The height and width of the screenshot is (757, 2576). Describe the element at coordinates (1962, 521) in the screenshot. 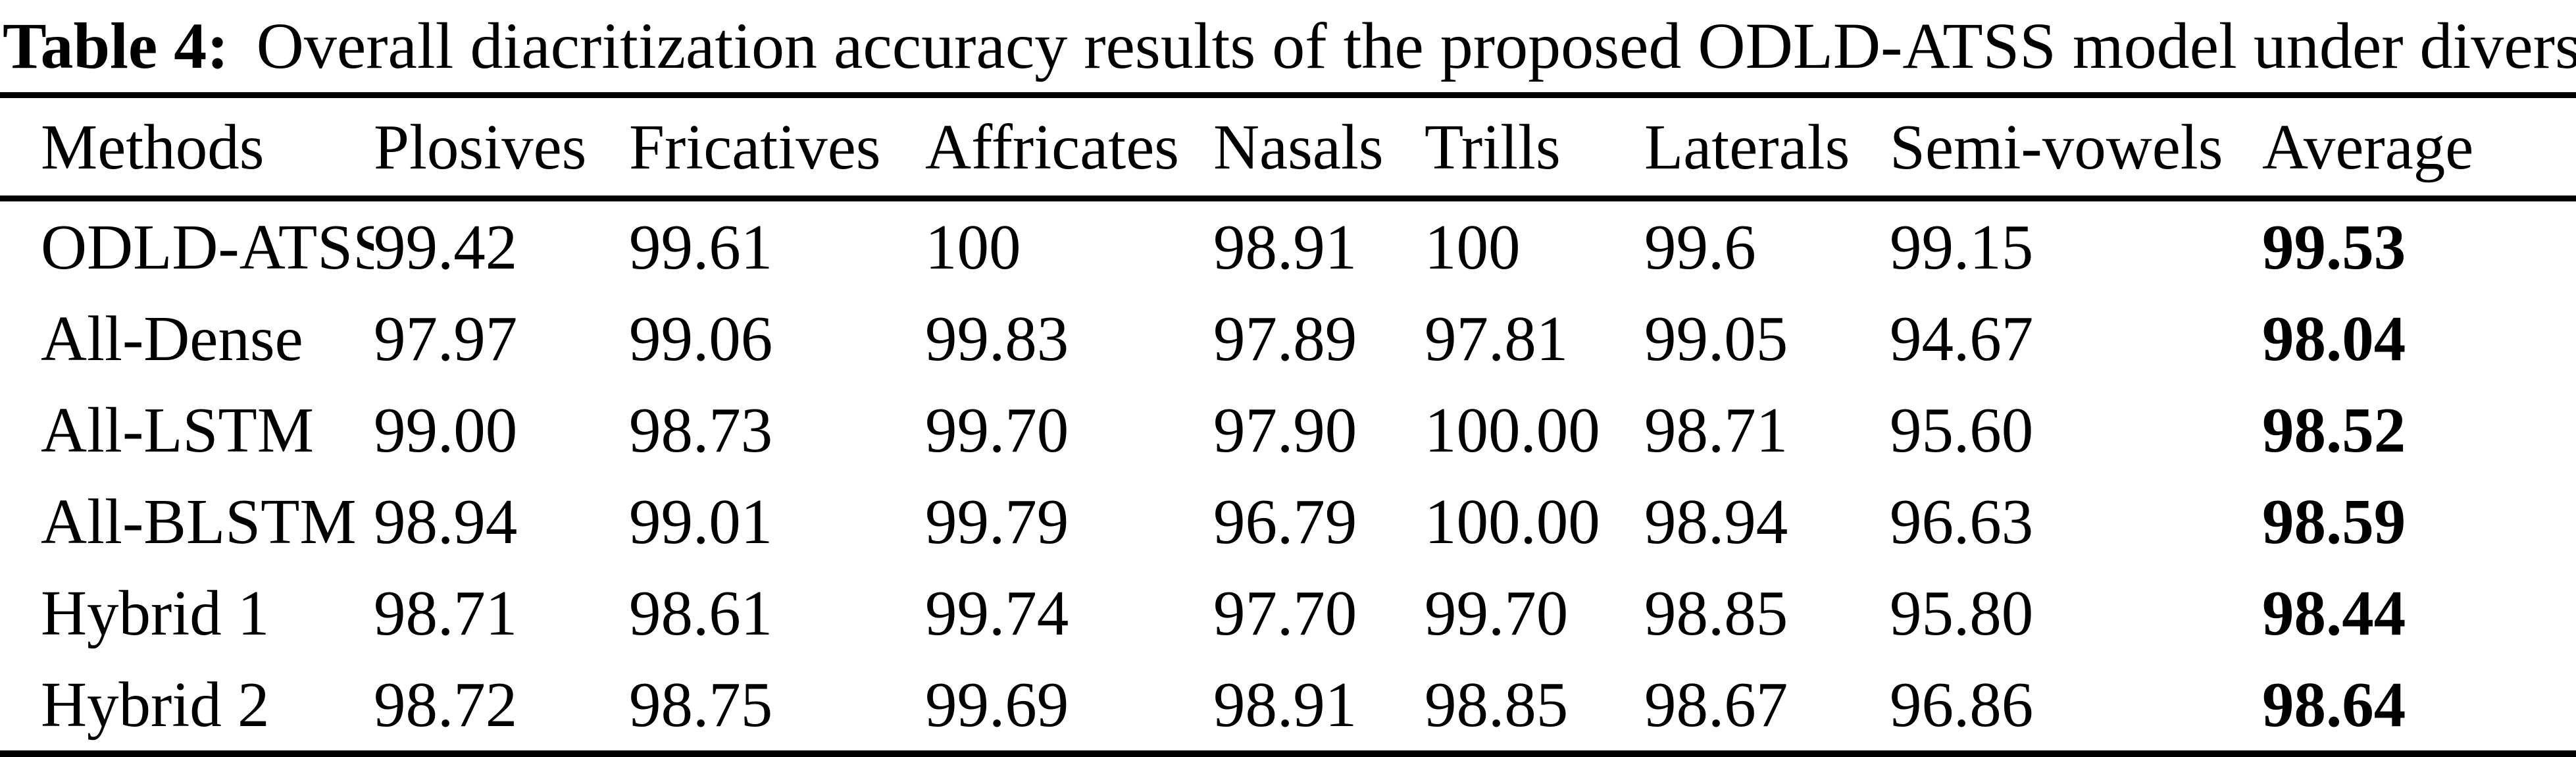

I see `value-cell: 96.63` at that location.